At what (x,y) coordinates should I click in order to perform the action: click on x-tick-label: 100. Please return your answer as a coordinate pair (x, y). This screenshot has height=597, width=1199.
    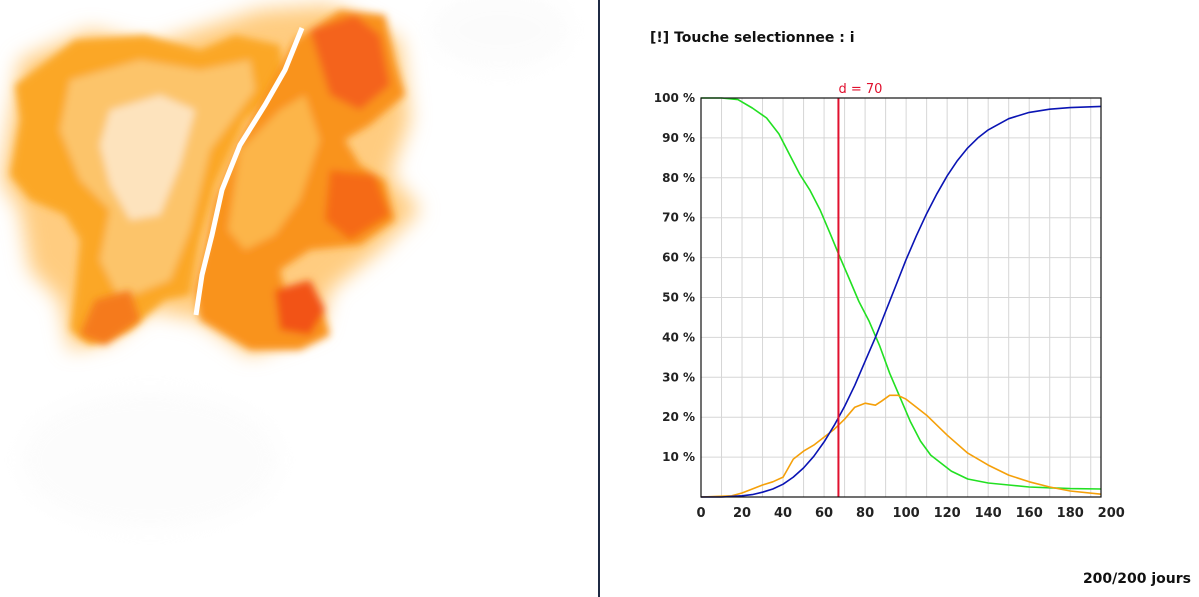
    Looking at the image, I should click on (906, 513).